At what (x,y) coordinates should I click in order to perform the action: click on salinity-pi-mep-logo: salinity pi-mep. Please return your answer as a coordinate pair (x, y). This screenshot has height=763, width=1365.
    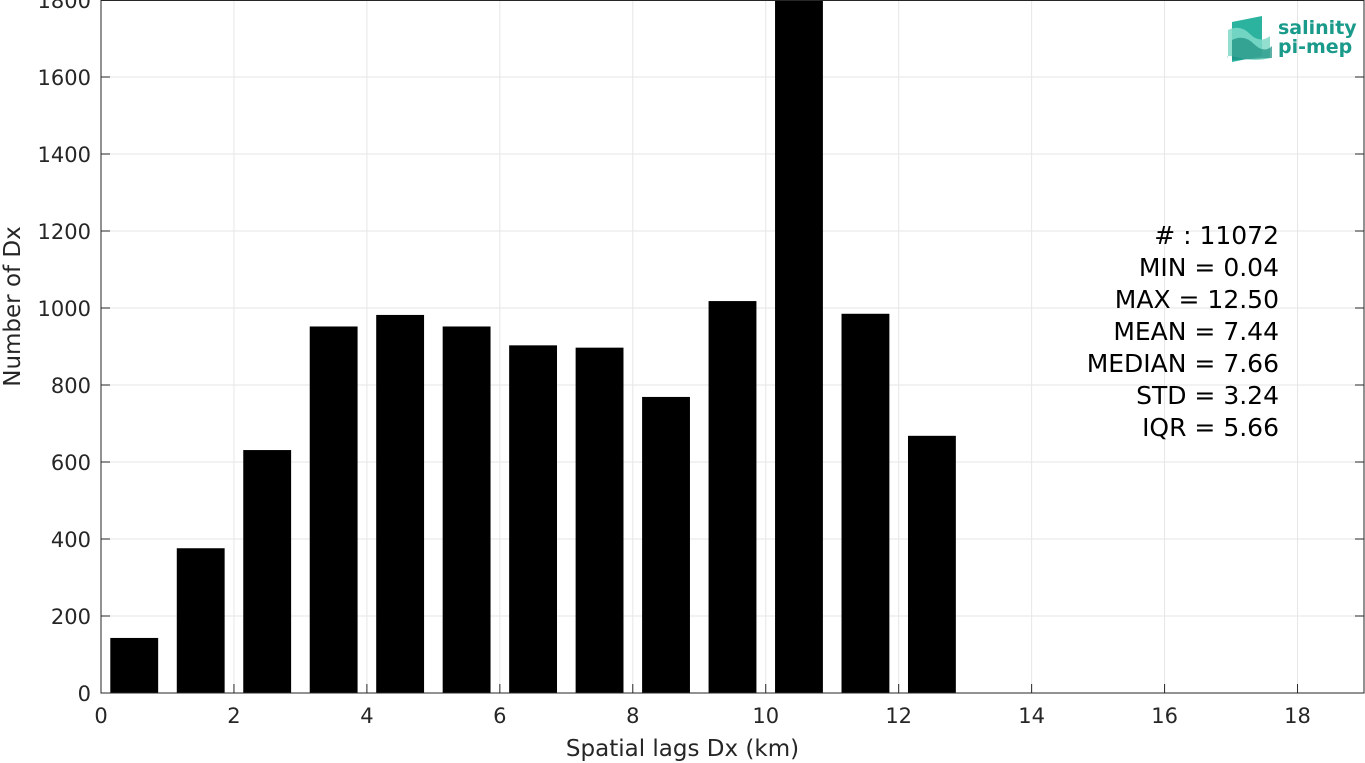
    Looking at the image, I should click on (1292, 39).